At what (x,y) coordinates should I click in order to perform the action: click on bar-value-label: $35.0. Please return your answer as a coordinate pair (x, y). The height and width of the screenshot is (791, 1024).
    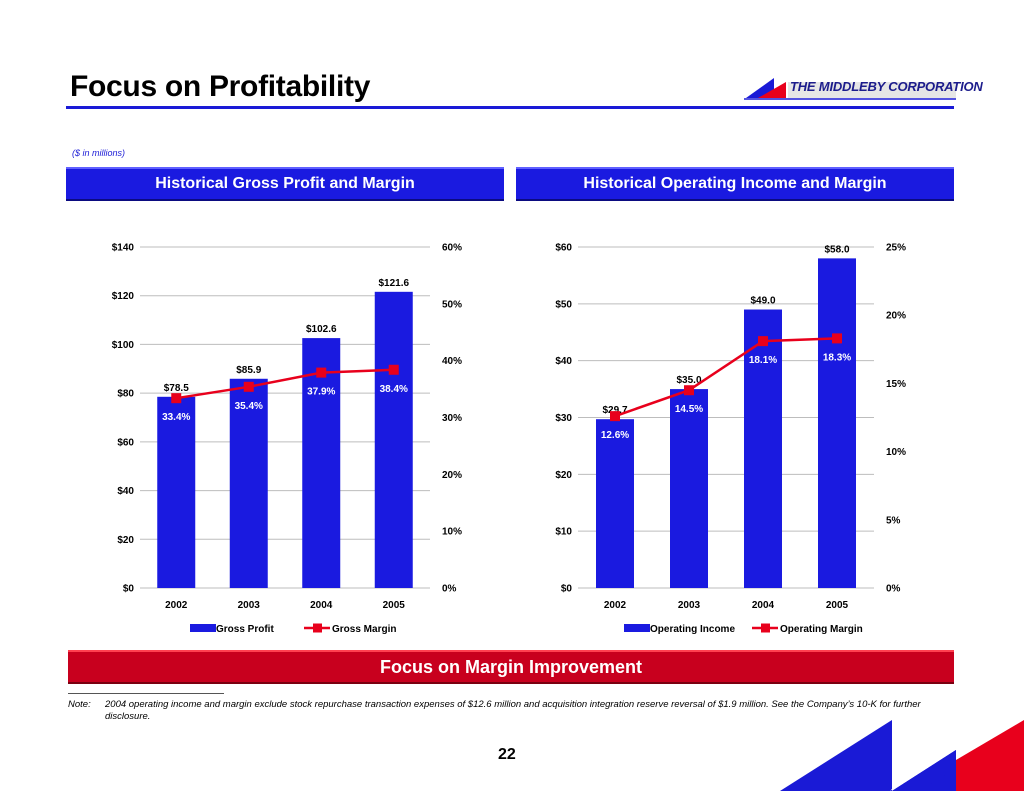
    Looking at the image, I should click on (688, 380).